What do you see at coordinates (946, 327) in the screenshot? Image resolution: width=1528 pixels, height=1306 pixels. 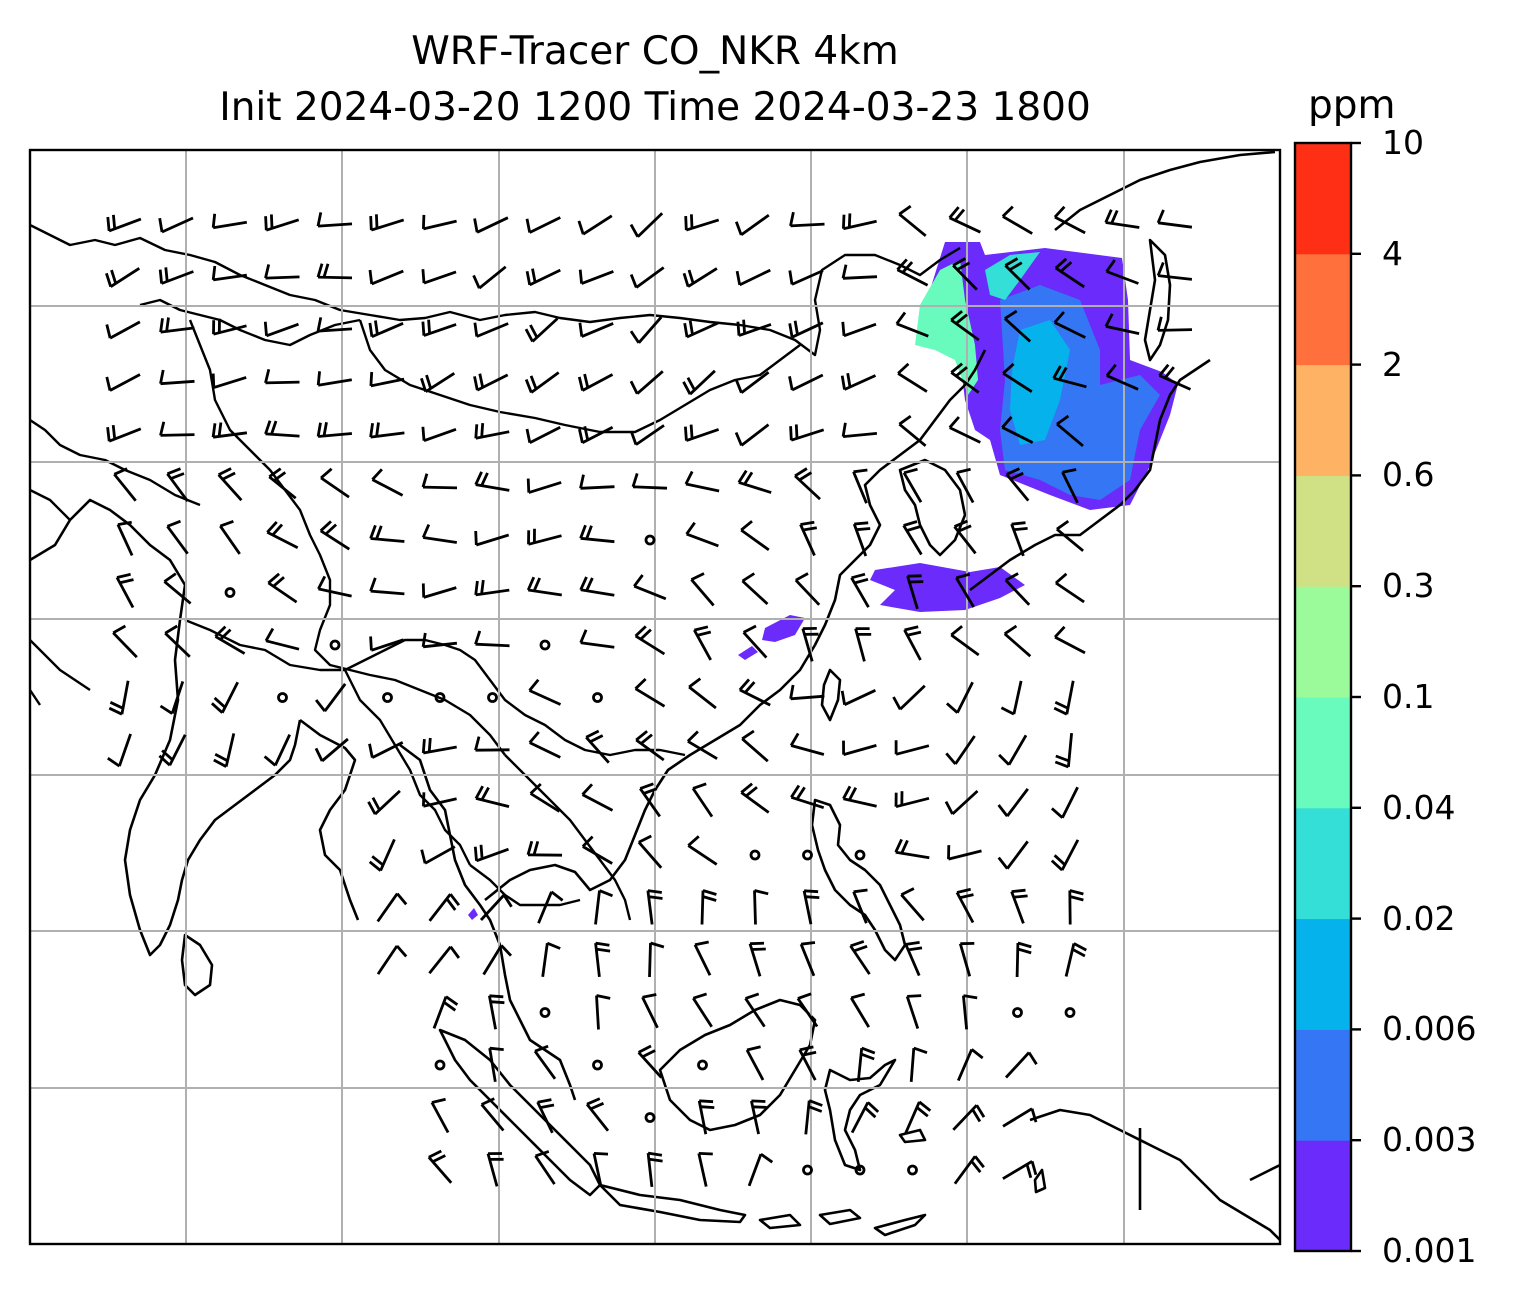 I see `tracer-plume-green` at bounding box center [946, 327].